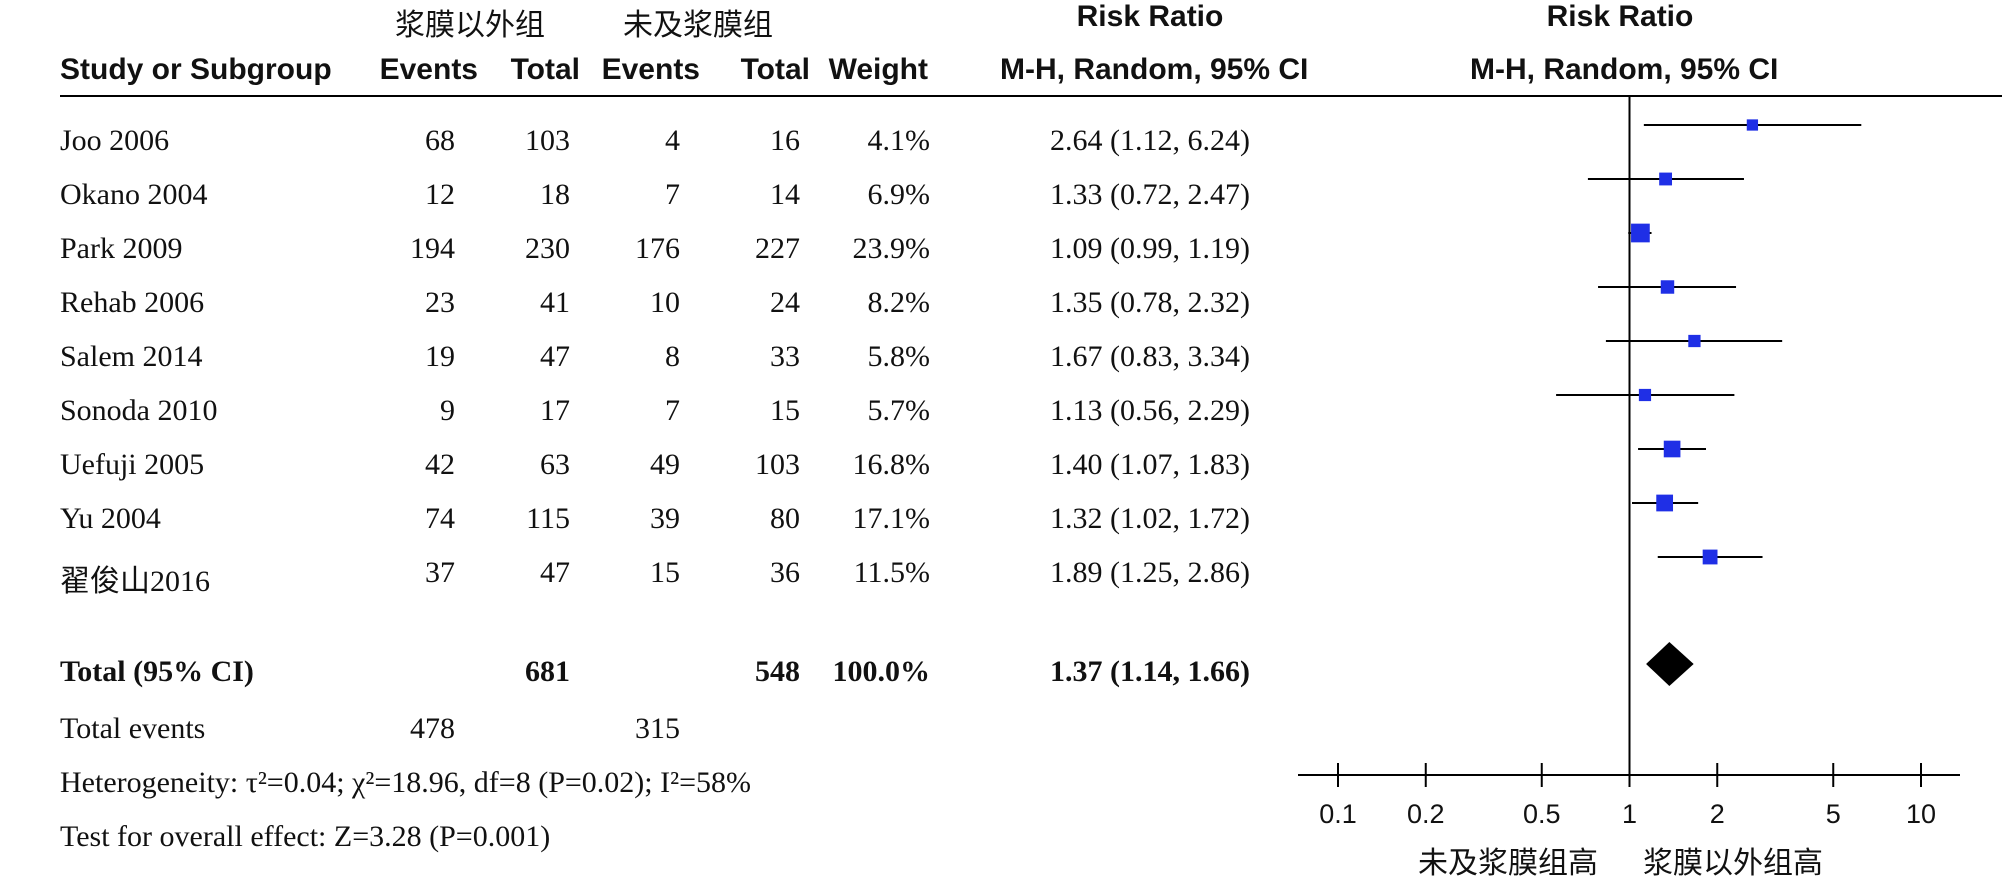 Image resolution: width=2008 pixels, height=882 pixels. I want to click on study-ci: 2.64 (1.12, 6.24), so click(1150, 140).